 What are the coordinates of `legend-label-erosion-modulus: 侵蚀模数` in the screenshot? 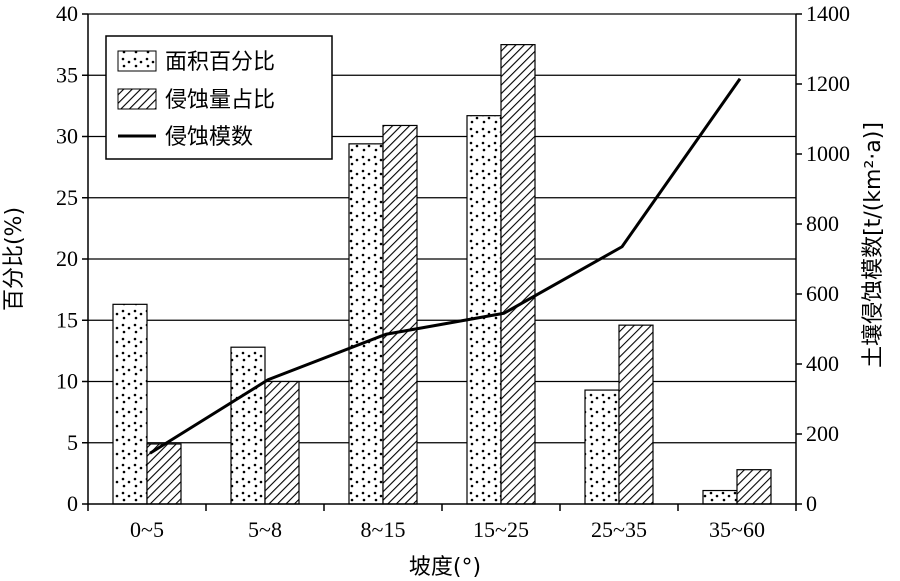 It's located at (209, 137).